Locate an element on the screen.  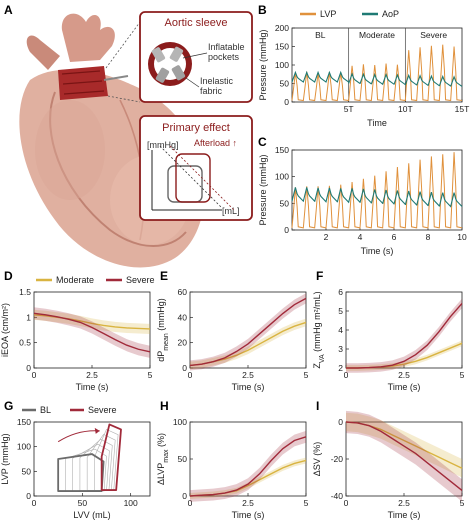
pv-loop-bl is located at coordinates (81, 472).